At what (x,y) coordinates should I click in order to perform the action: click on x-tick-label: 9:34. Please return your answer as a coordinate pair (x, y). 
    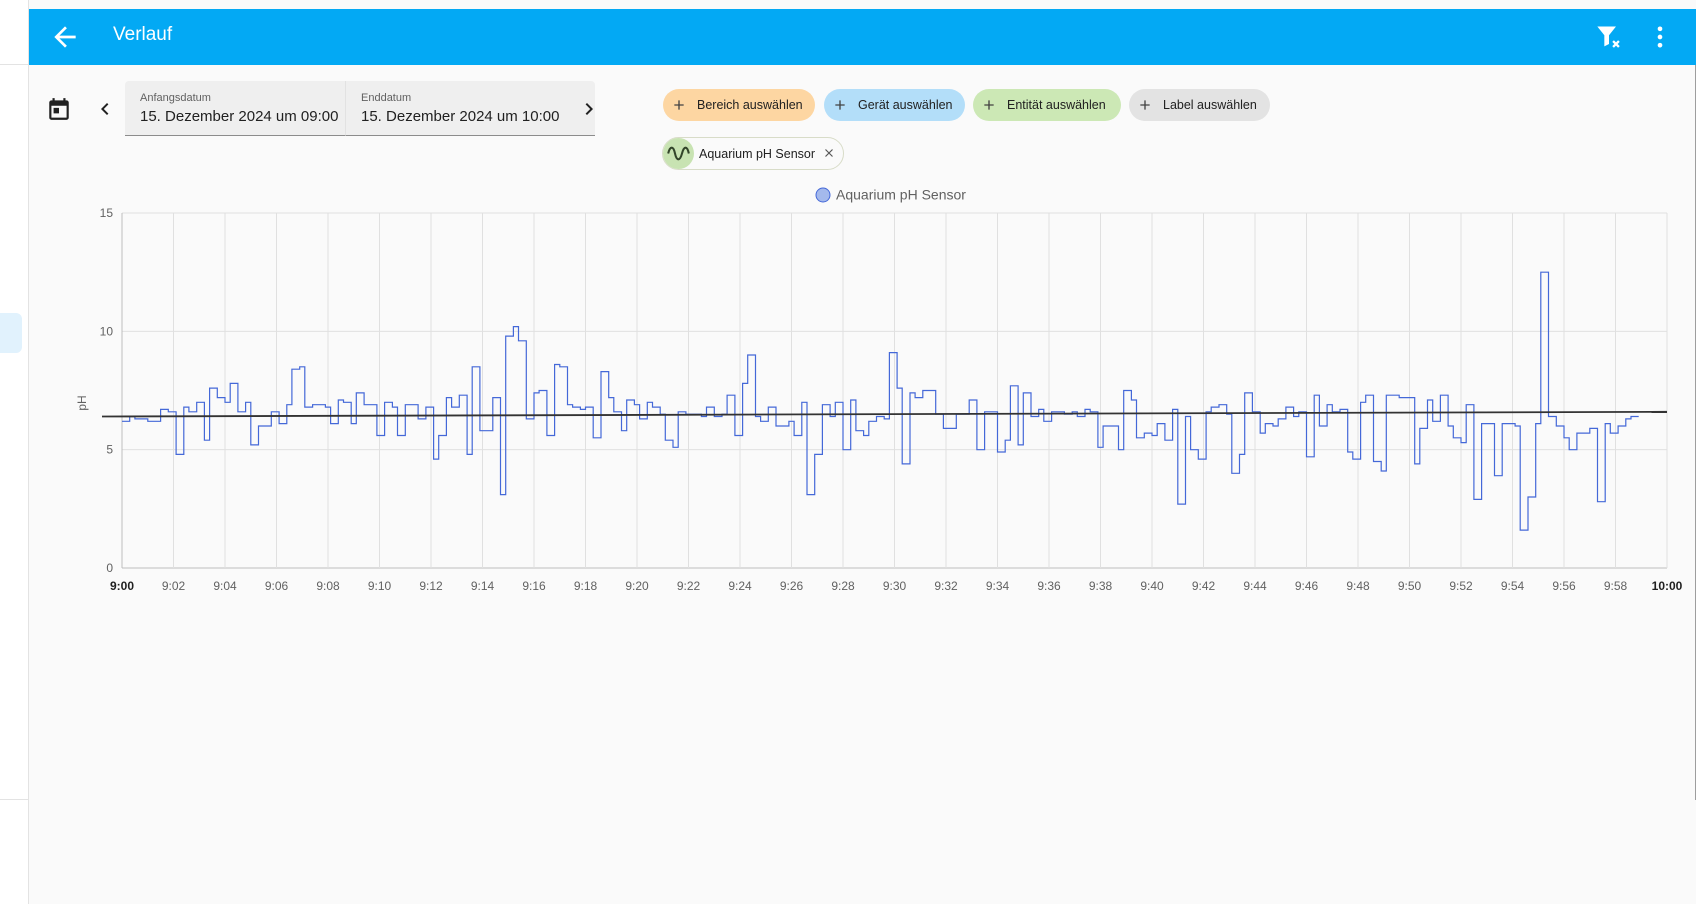
    Looking at the image, I should click on (998, 586).